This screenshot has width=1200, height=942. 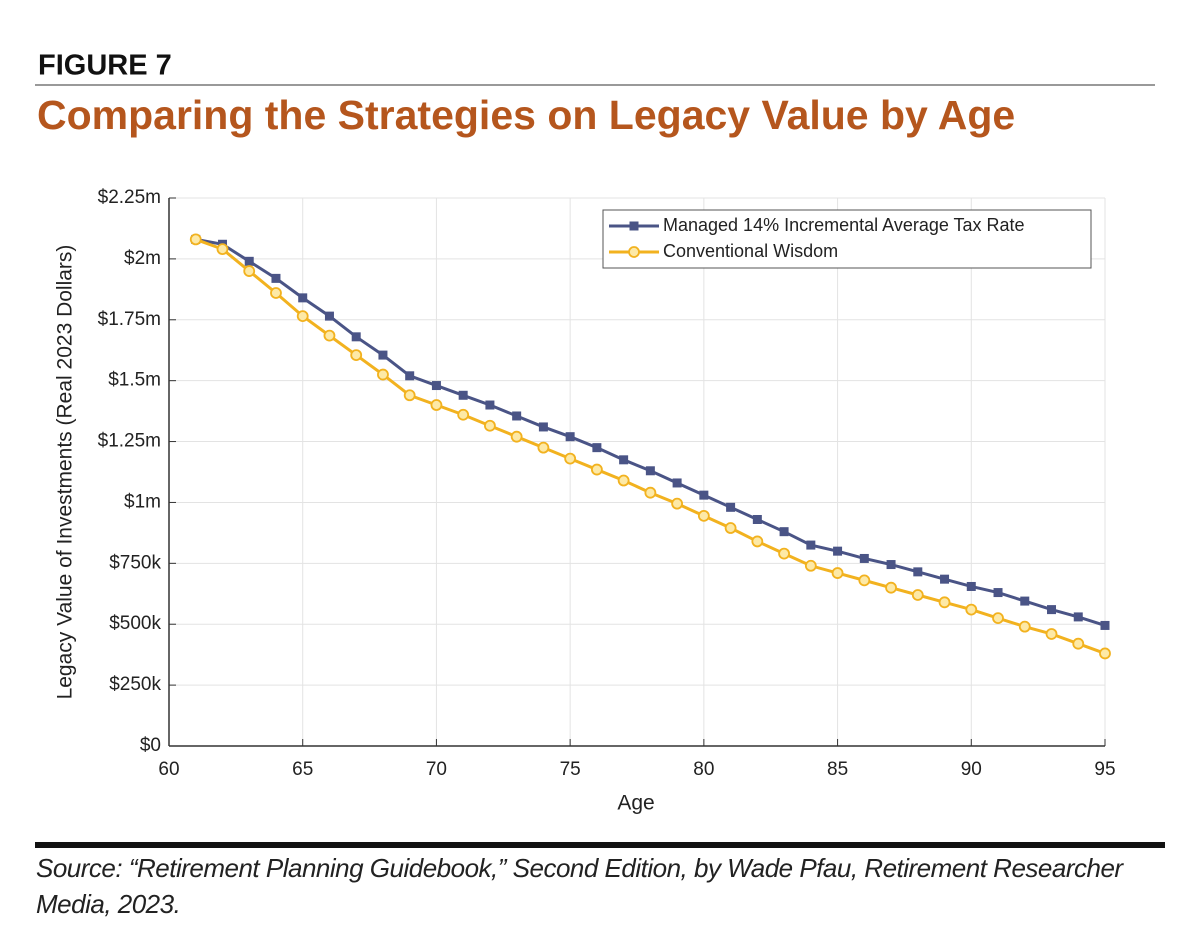 I want to click on x-tick-label: 80, so click(x=703, y=769).